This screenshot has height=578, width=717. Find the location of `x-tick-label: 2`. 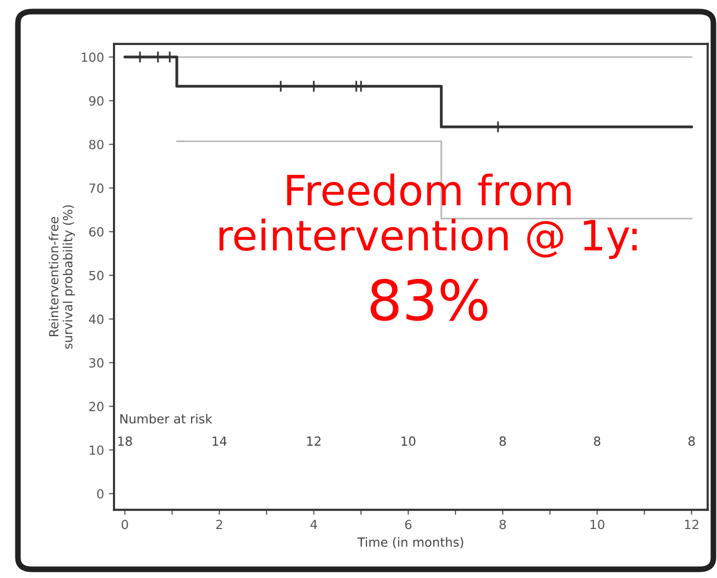

x-tick-label: 2 is located at coordinates (219, 525).